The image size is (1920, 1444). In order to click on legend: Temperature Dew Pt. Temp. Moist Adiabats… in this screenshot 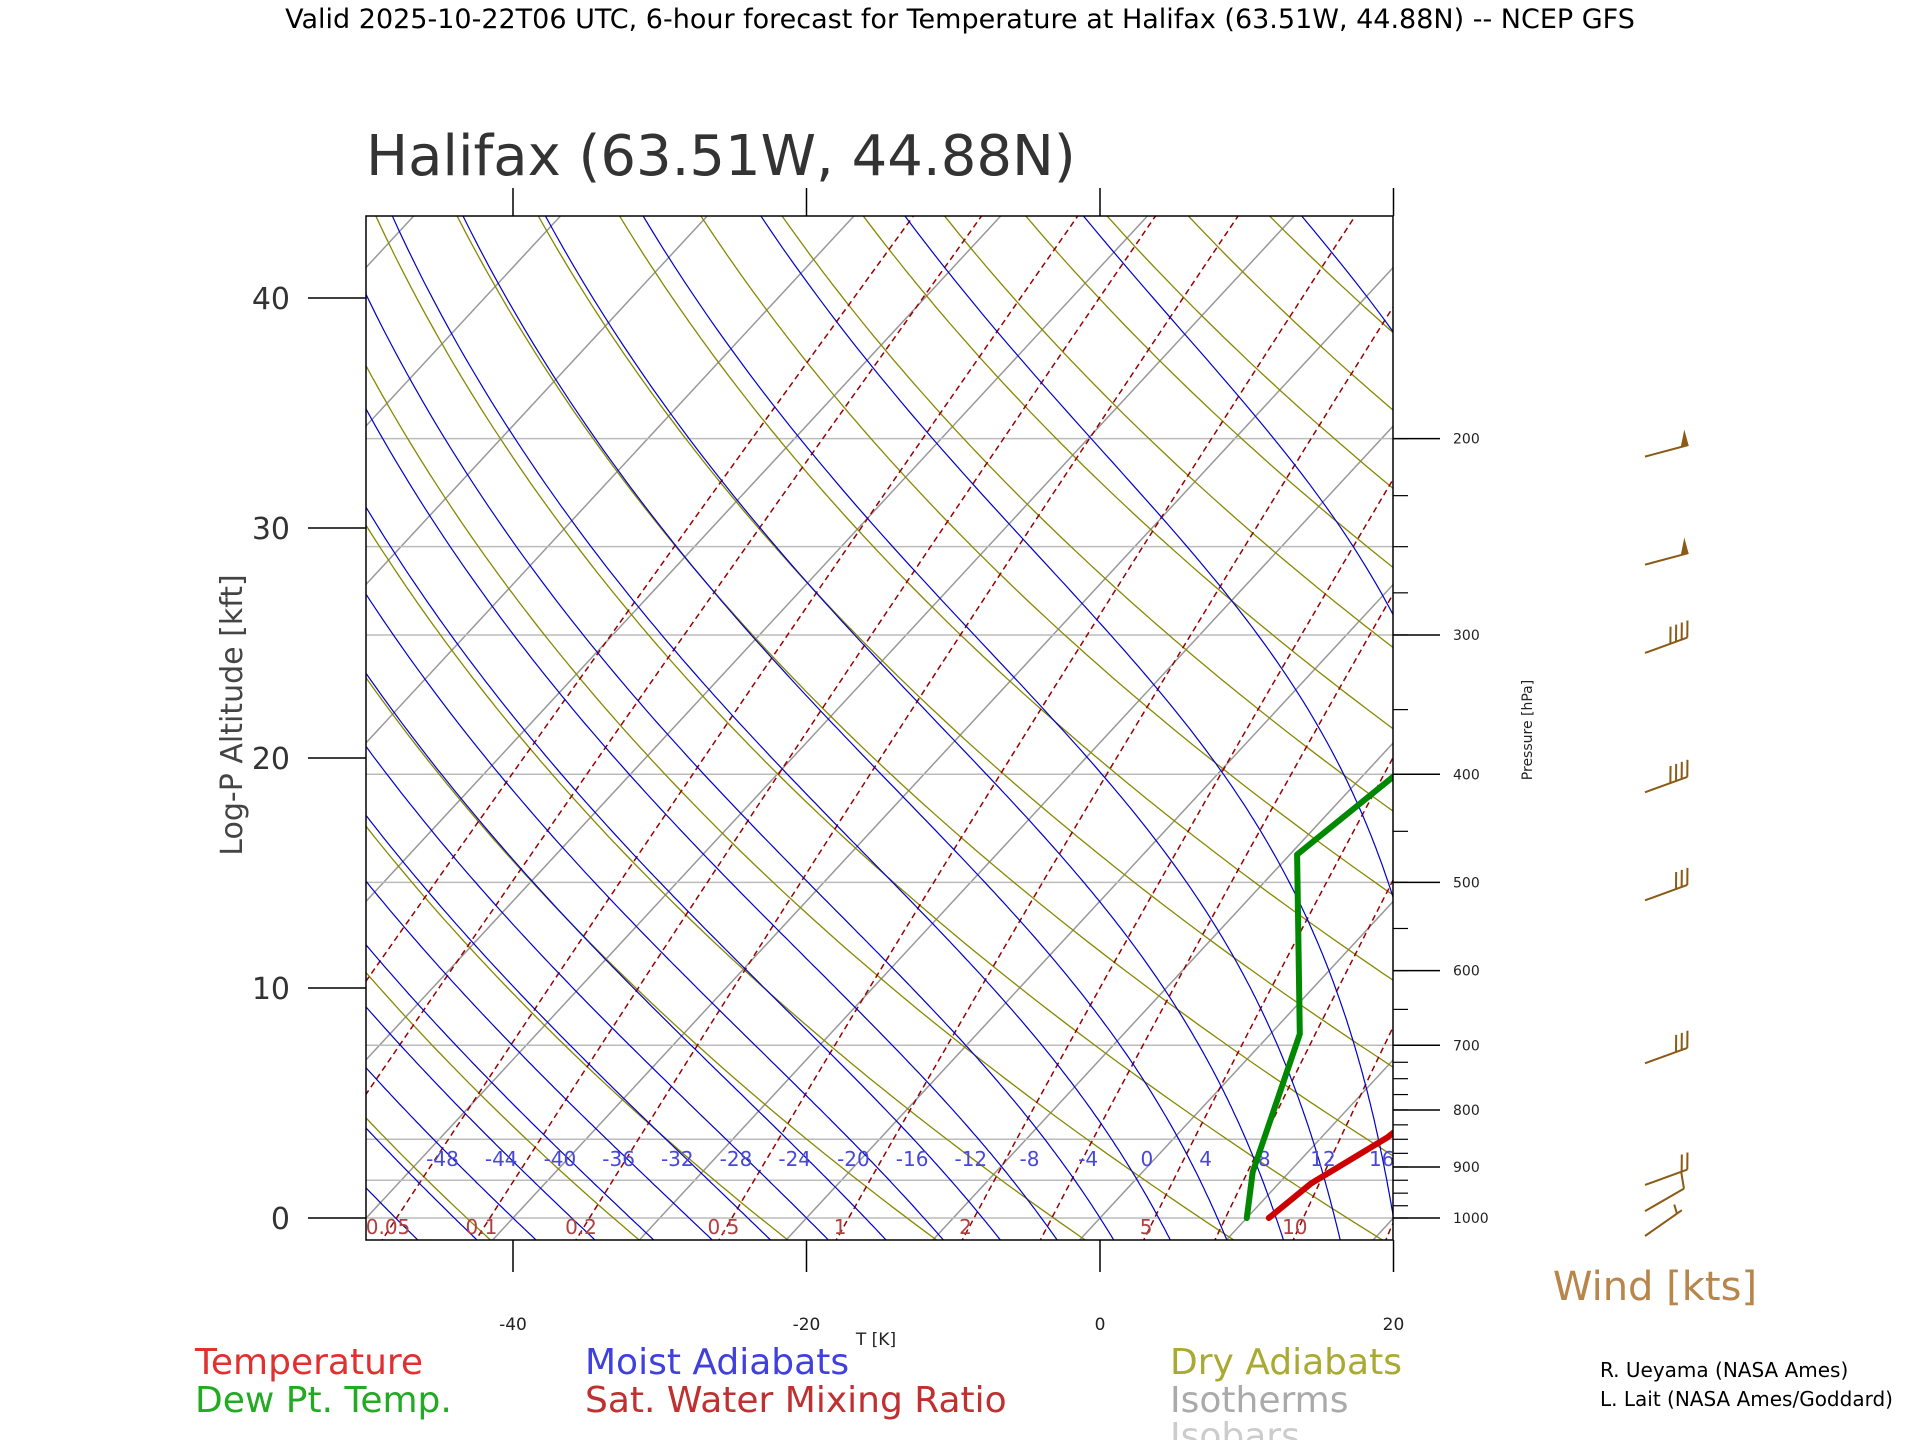, I will do `click(798, 1391)`.